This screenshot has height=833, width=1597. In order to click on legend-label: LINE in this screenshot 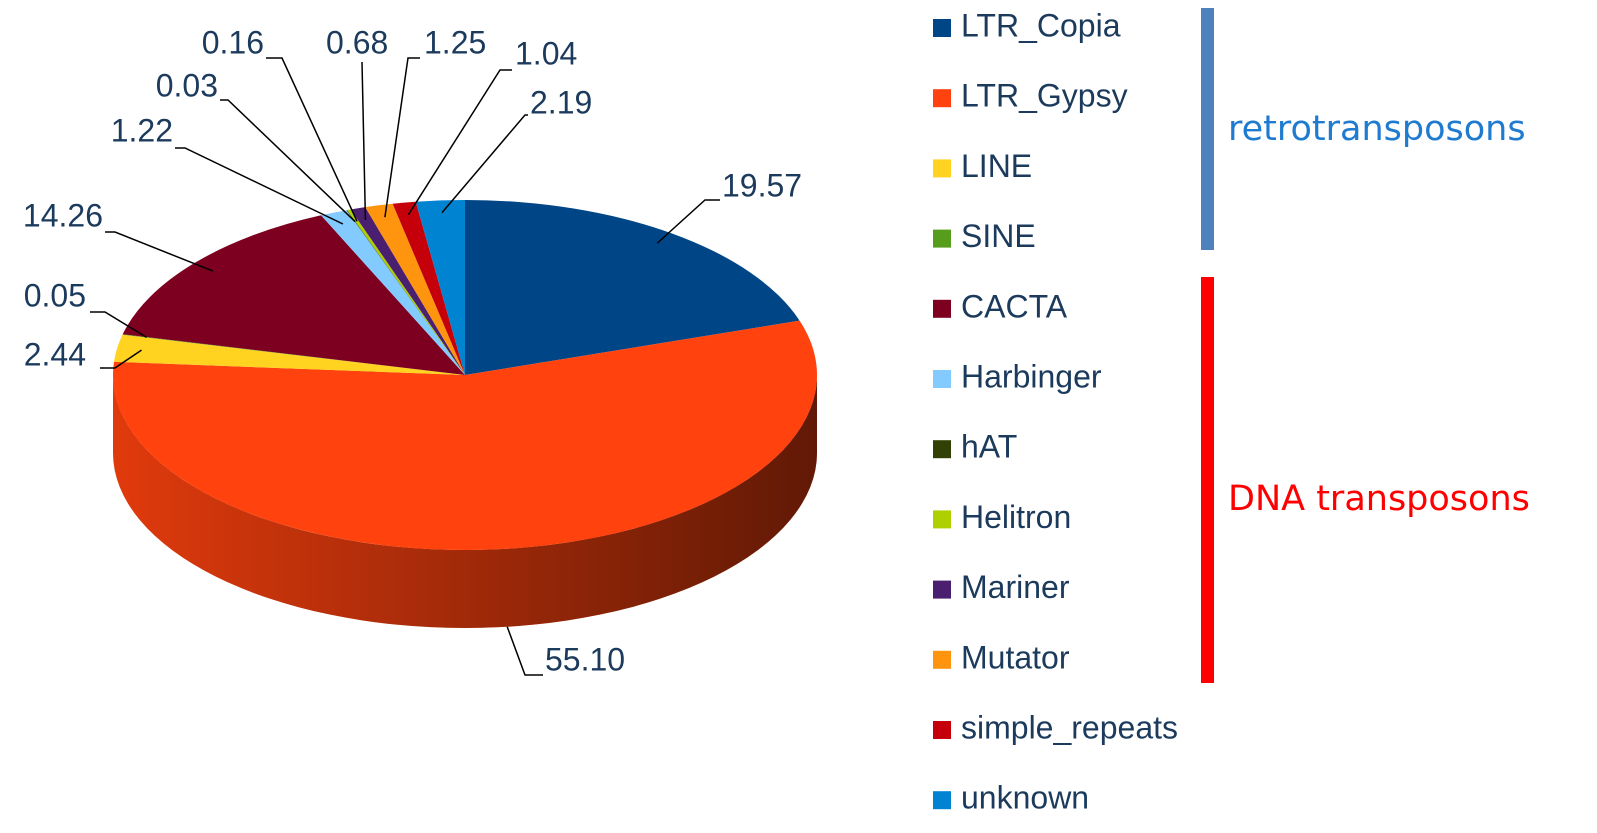, I will do `click(996, 166)`.